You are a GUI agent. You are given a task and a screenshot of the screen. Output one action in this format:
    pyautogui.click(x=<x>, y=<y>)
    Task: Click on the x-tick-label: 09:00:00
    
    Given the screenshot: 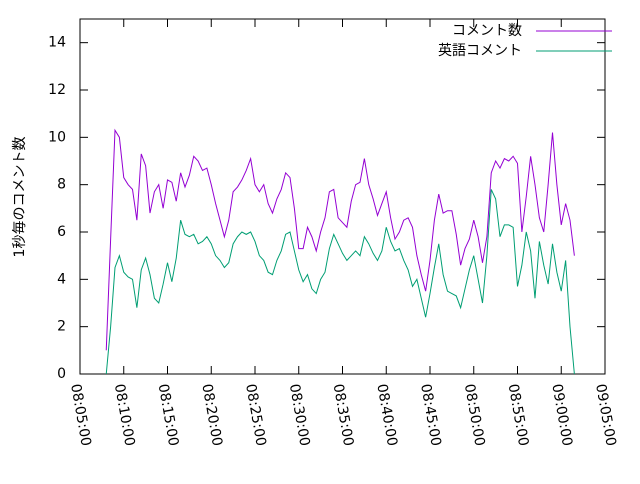 What is the action you would take?
    pyautogui.click(x=561, y=415)
    